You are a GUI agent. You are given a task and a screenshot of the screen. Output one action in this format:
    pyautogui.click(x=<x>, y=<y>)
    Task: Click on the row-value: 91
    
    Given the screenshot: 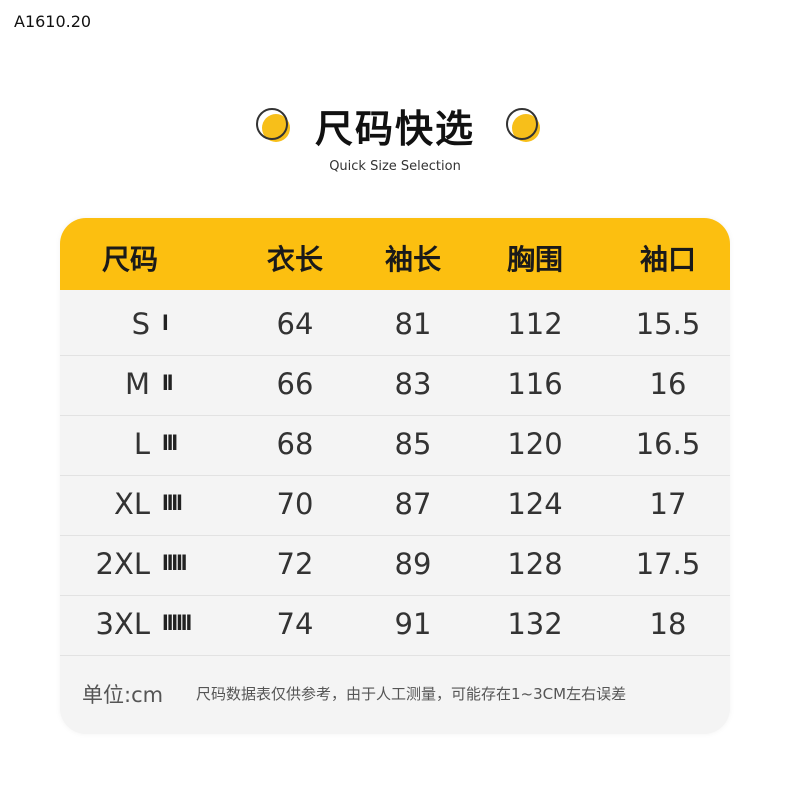 What is the action you would take?
    pyautogui.click(x=413, y=624)
    